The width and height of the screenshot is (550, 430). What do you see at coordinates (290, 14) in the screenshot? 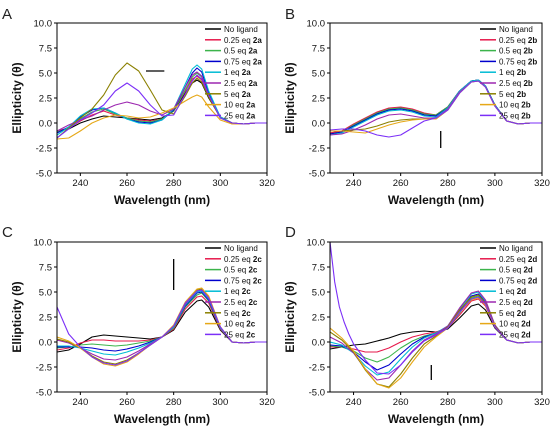
I see `panel-label: B` at bounding box center [290, 14].